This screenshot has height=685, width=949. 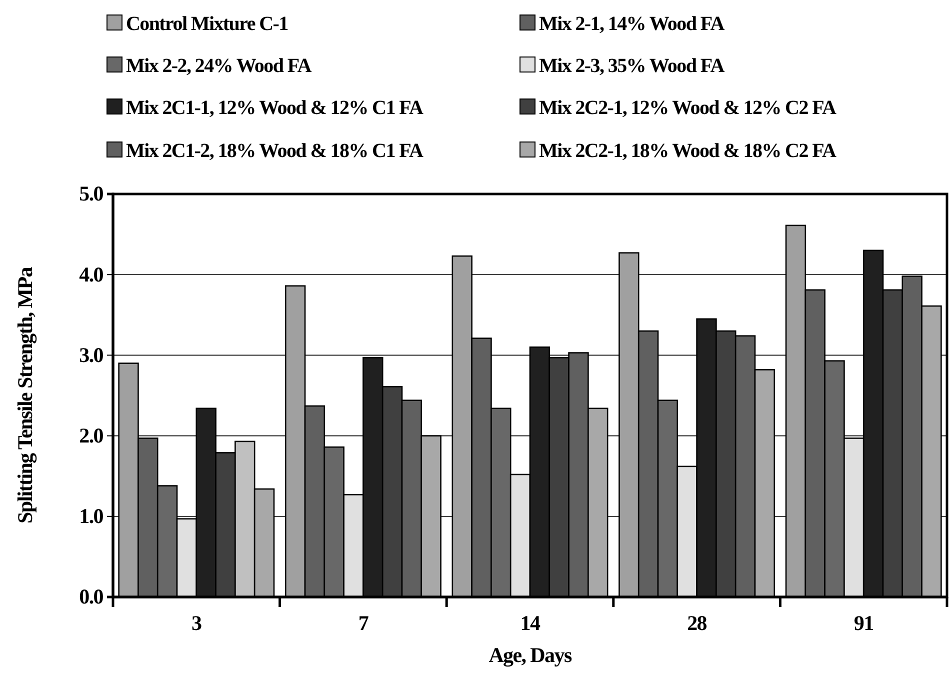 What do you see at coordinates (91, 596) in the screenshot?
I see `y-tick-label: 0.0` at bounding box center [91, 596].